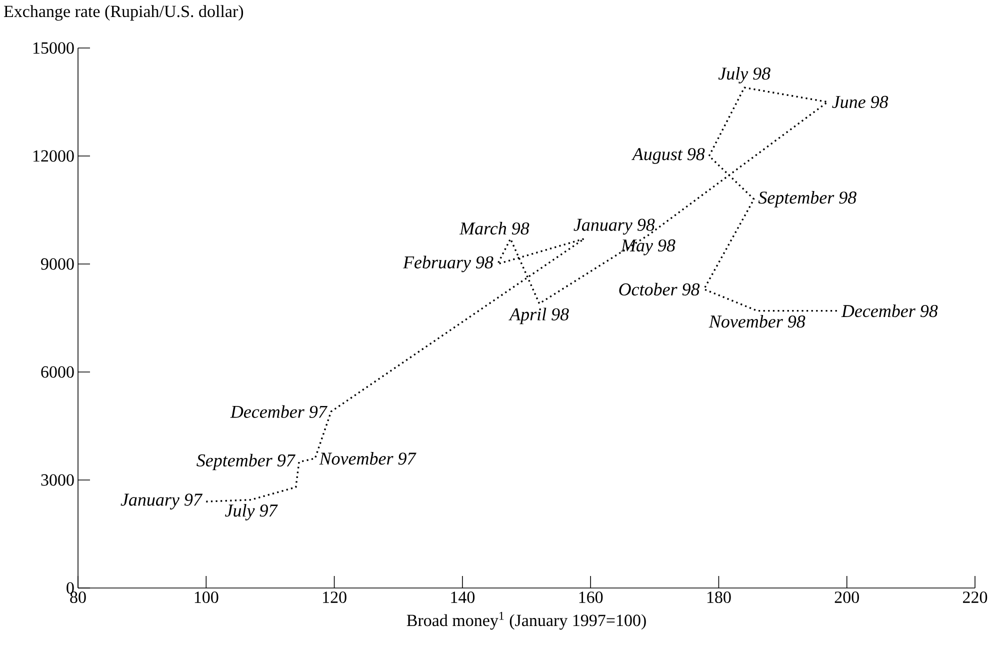 Image resolution: width=993 pixels, height=653 pixels. What do you see at coordinates (78, 597) in the screenshot?
I see `x-tick-label: 80` at bounding box center [78, 597].